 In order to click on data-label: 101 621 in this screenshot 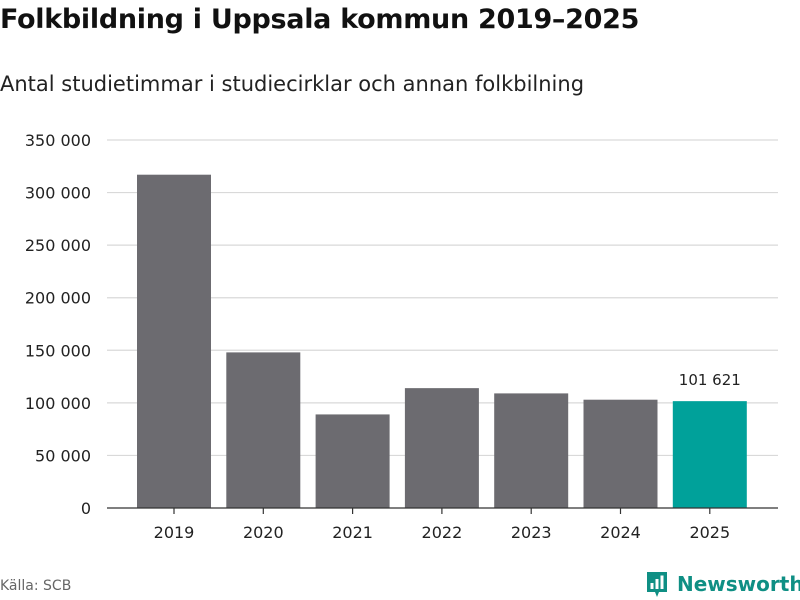, I will do `click(710, 380)`.